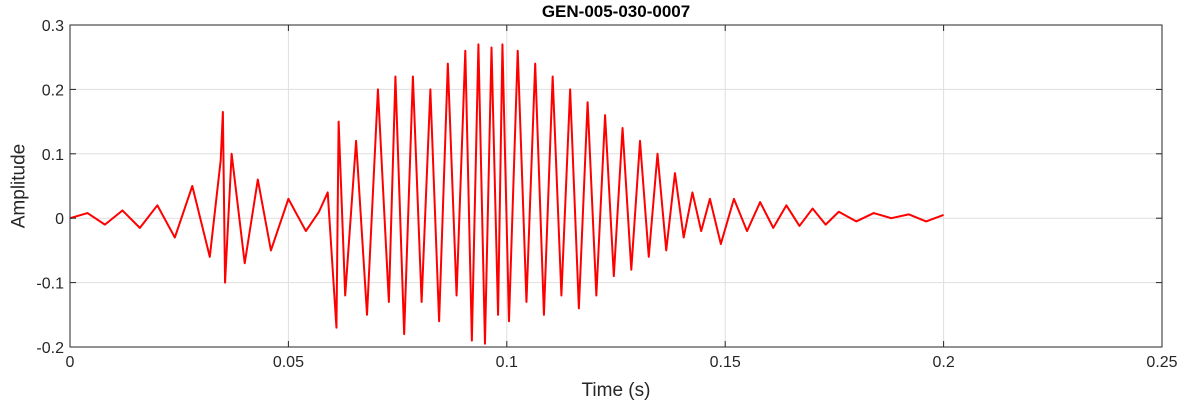  I want to click on y-tick-label: 0.1, so click(53, 155).